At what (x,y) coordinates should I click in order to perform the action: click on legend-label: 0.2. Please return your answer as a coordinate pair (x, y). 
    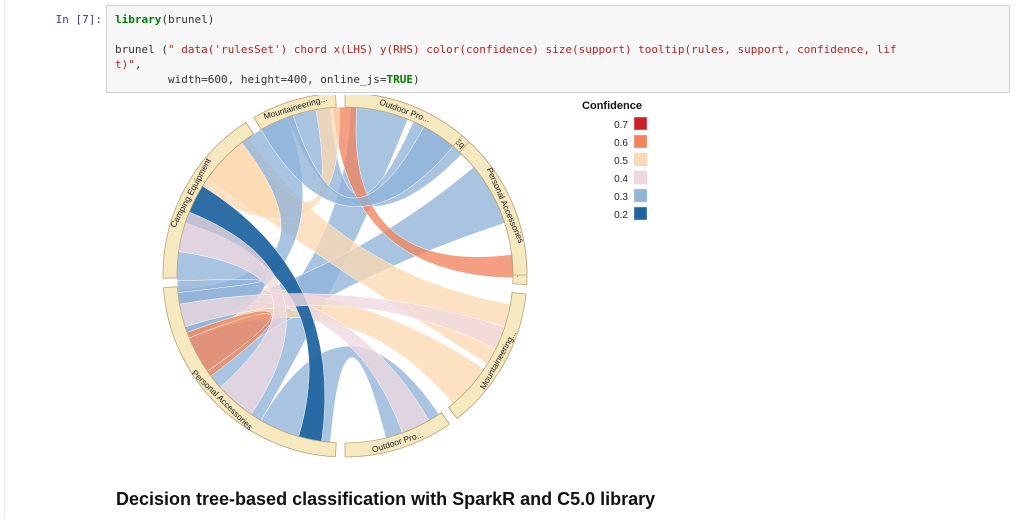
    Looking at the image, I should click on (621, 215).